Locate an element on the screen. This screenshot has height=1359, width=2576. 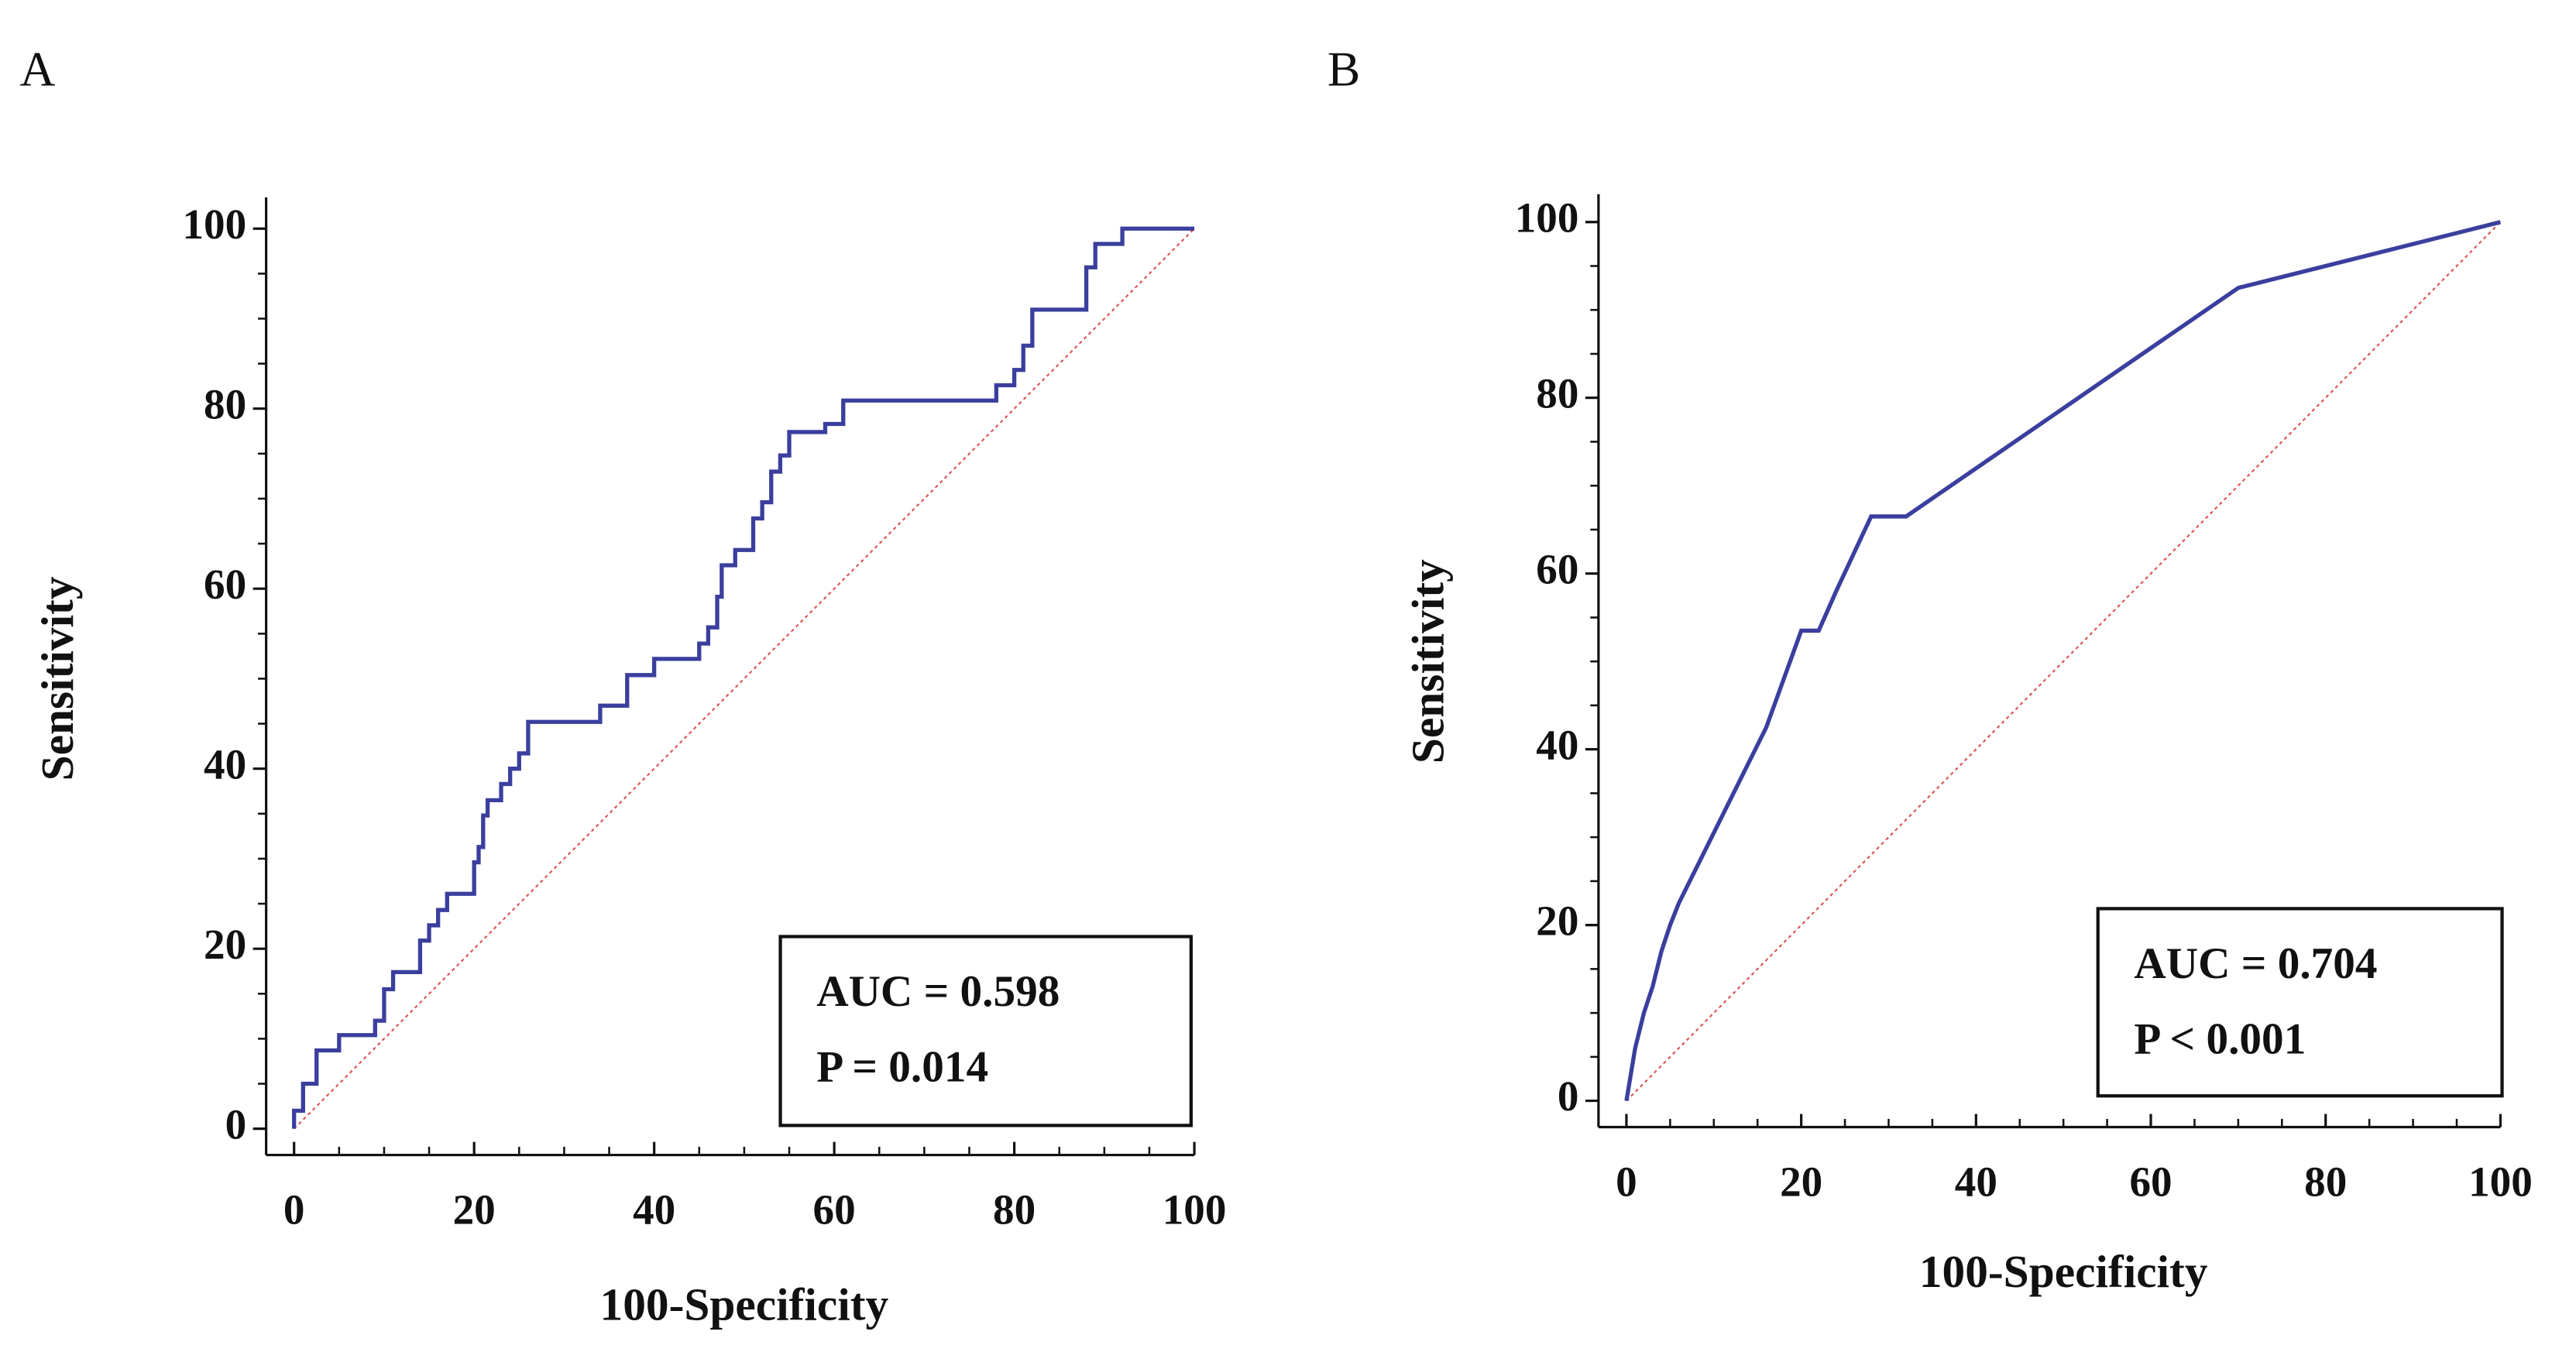
annotation: P < 0.001 is located at coordinates (2220, 1038).